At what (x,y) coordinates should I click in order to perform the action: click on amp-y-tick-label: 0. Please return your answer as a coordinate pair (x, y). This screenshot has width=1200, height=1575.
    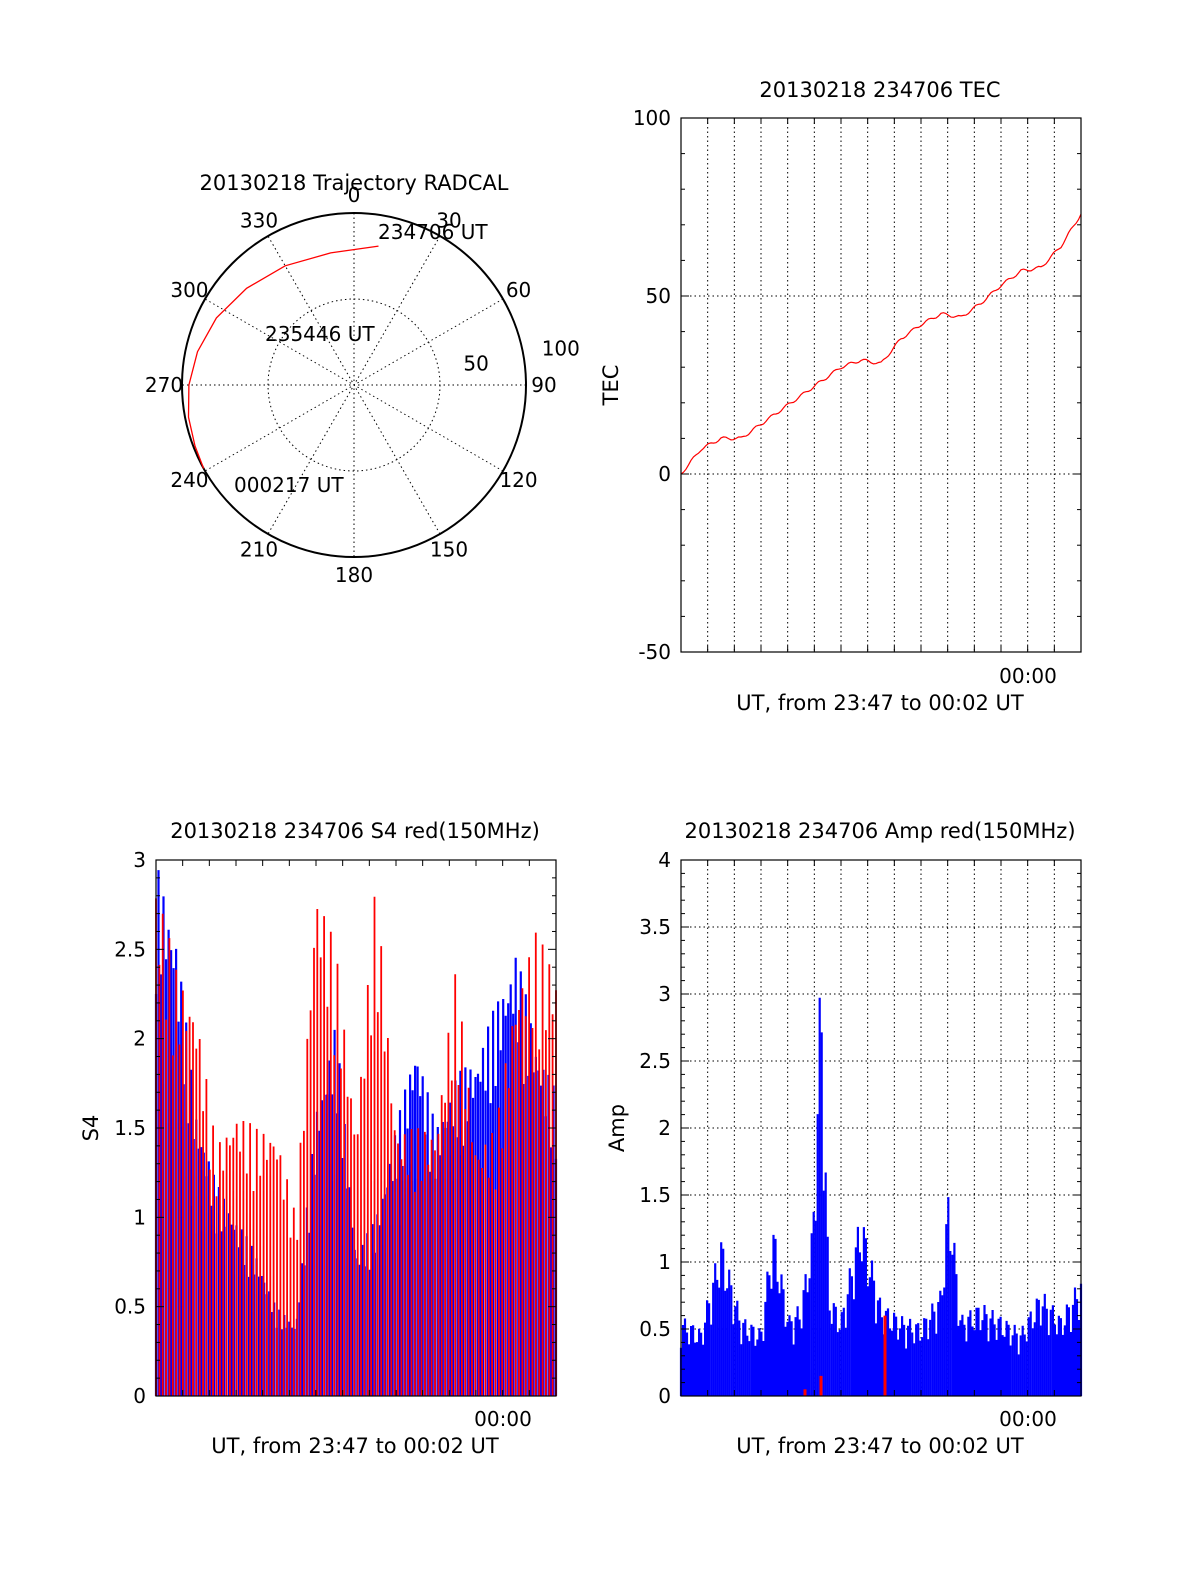
    Looking at the image, I should click on (664, 1396).